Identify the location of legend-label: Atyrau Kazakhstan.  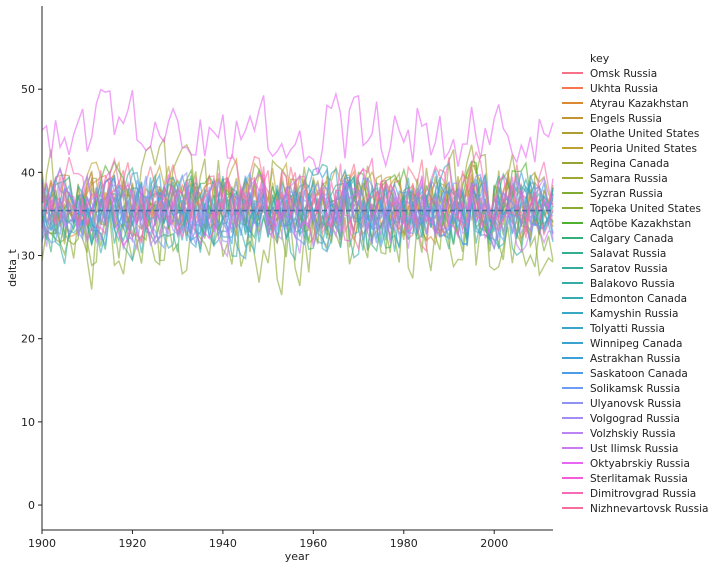
(639, 104).